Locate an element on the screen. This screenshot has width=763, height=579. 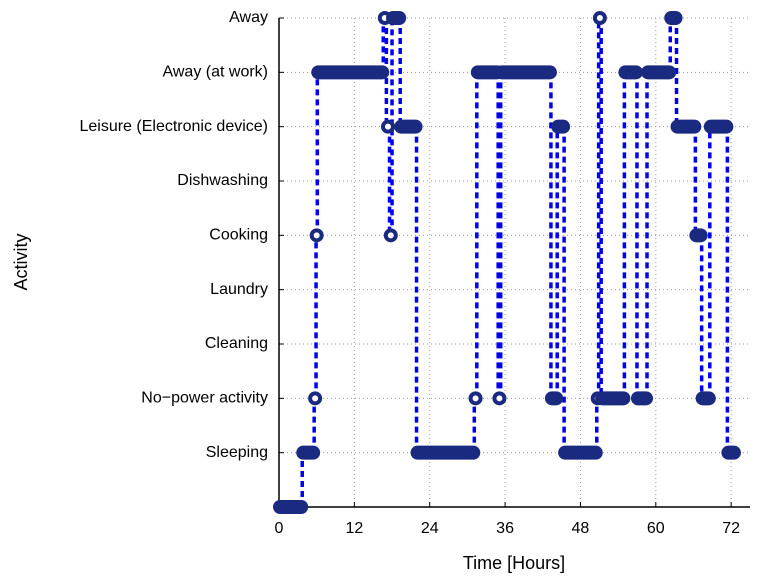
x-axis-label: Time [Hours] is located at coordinates (514, 563).